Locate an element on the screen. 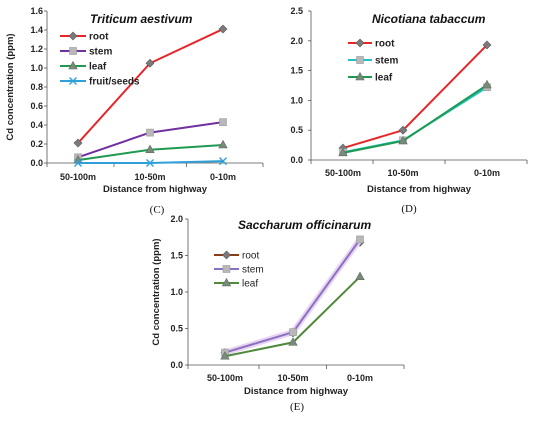 The width and height of the screenshot is (550, 425). panel-c-y-tick-label: 1.0 is located at coordinates (36, 68).